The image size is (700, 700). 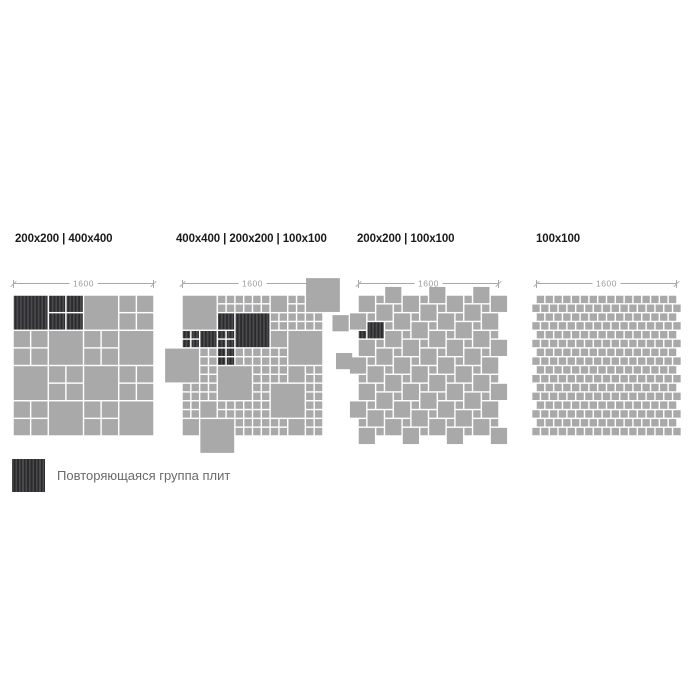 I want to click on tile-layout-checkerboard, so click(x=83, y=365).